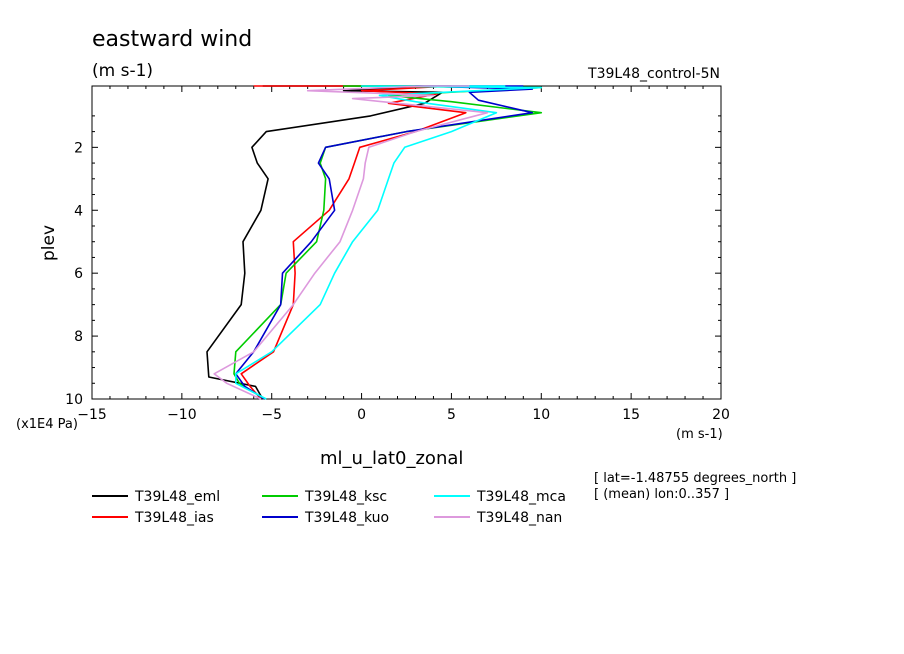  I want to click on y-tick-label: 6, so click(78, 274).